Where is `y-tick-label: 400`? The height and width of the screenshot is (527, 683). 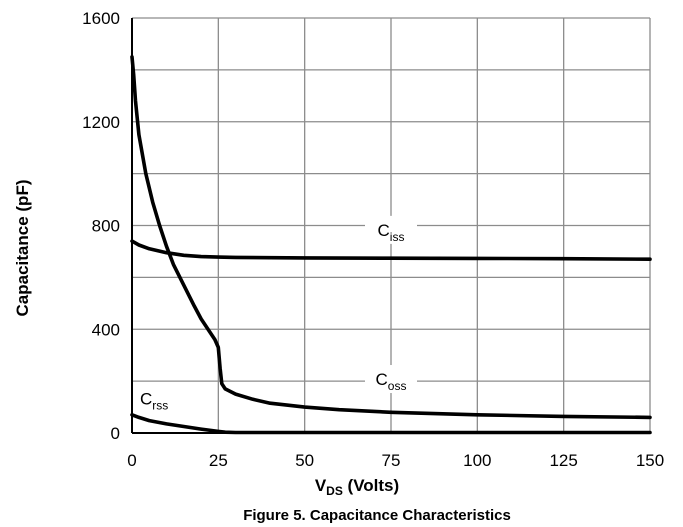 y-tick-label: 400 is located at coordinates (106, 329).